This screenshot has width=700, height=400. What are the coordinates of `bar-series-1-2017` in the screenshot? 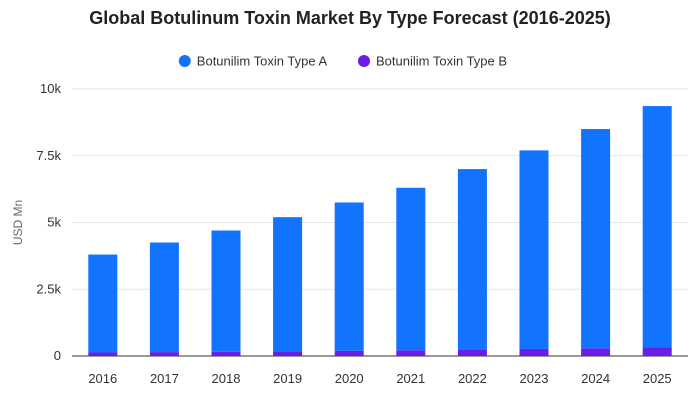 It's located at (164, 297).